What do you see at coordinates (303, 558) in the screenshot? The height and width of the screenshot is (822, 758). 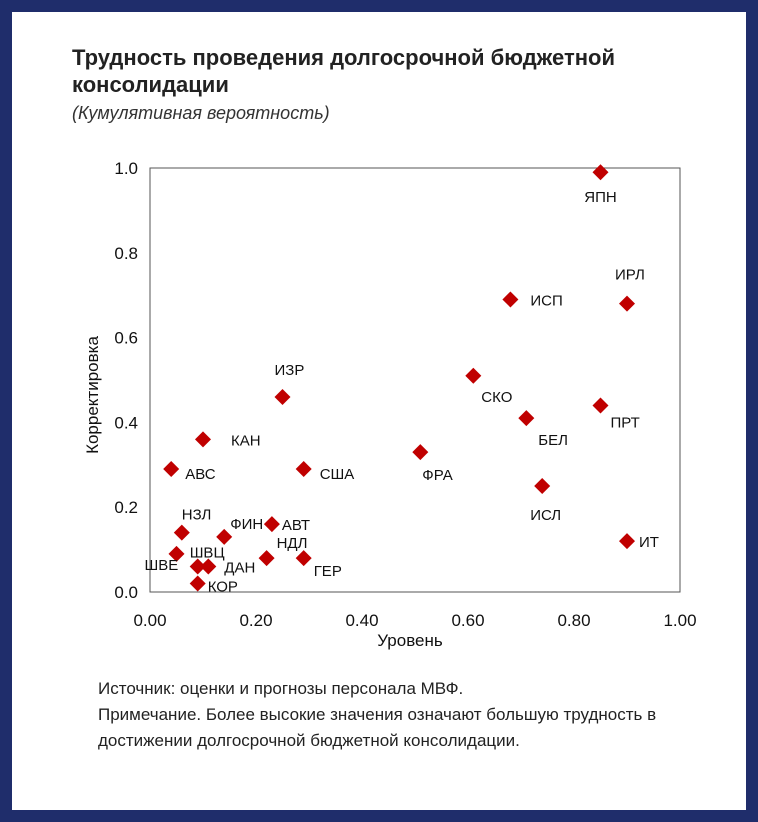 I see `data-point-ГЕР` at bounding box center [303, 558].